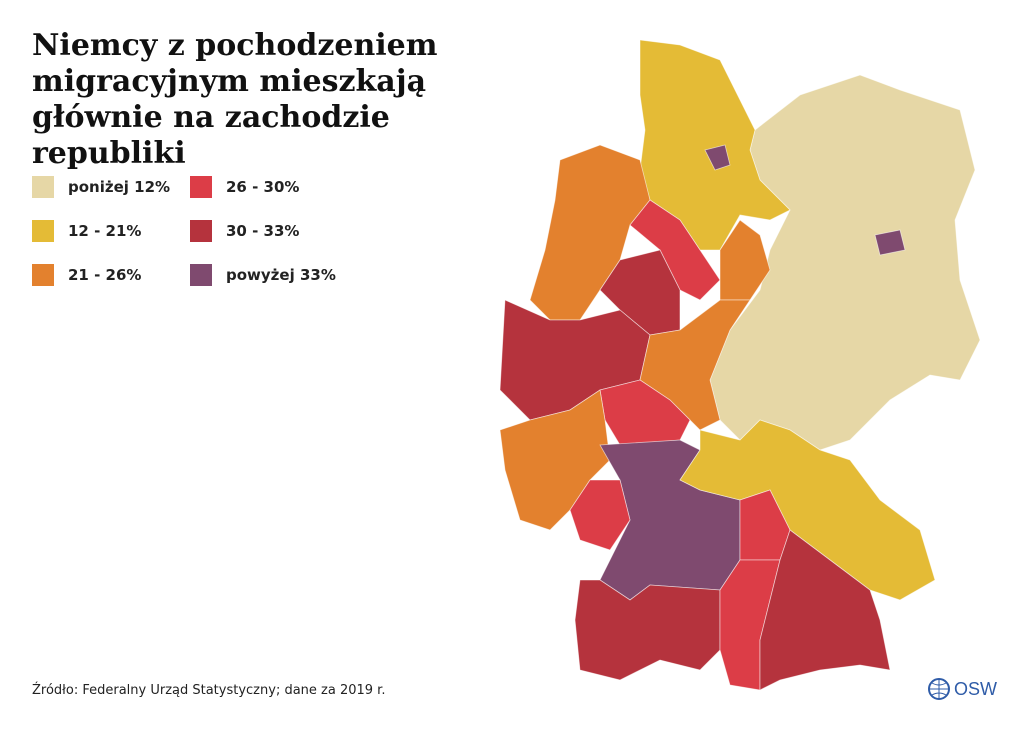 The height and width of the screenshot is (732, 1024). I want to click on logo: OSW, so click(962, 689).